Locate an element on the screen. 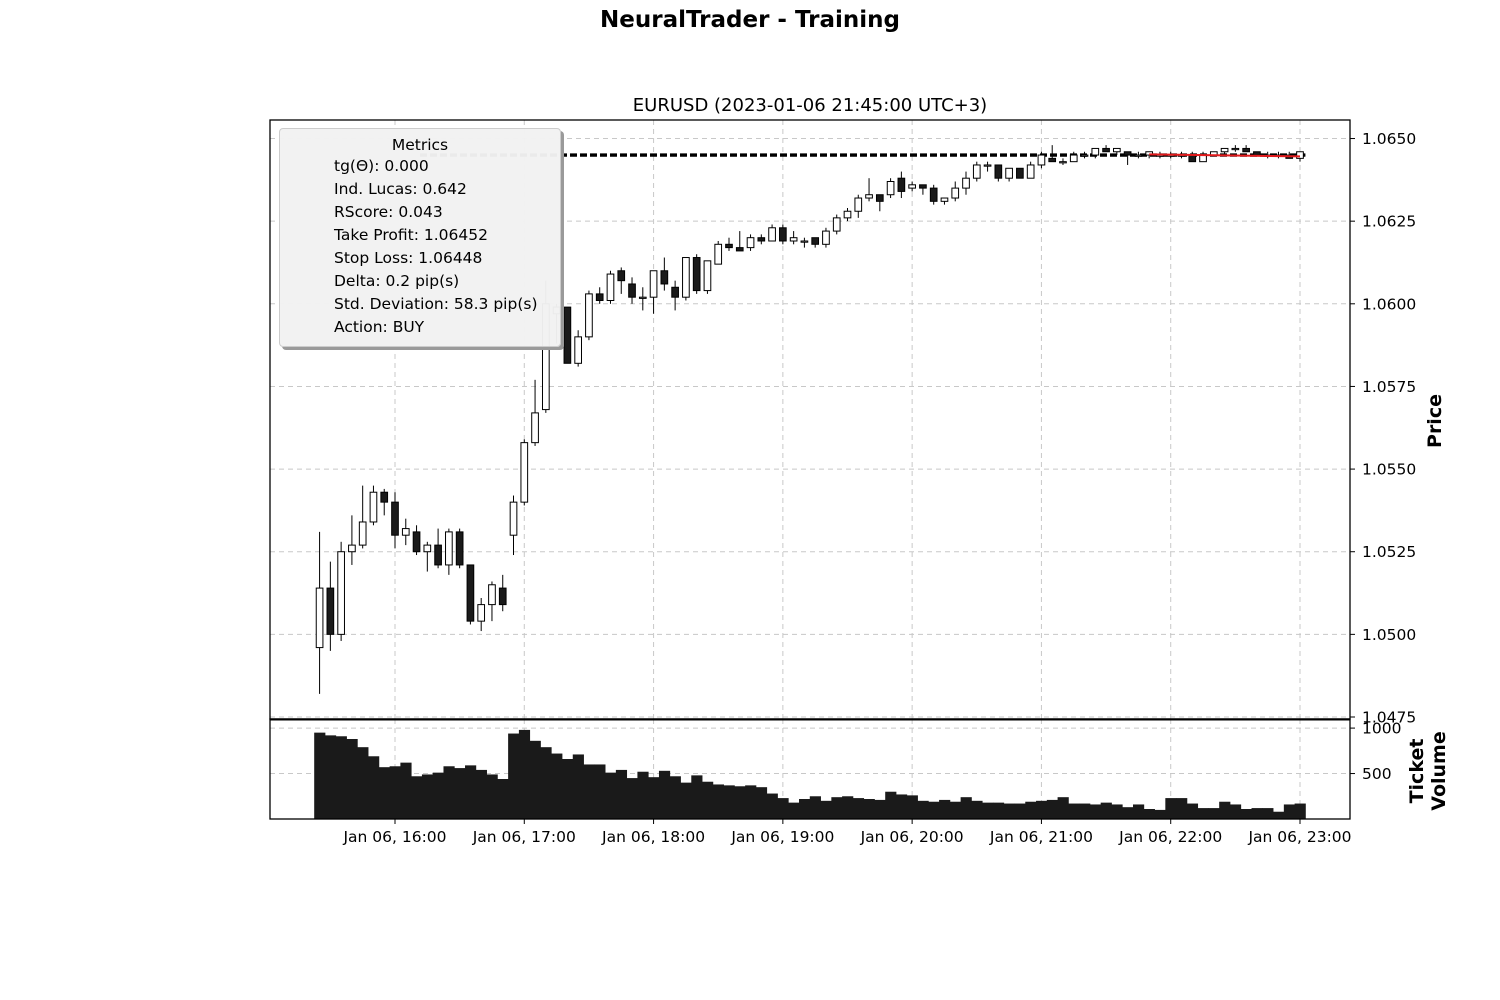 The height and width of the screenshot is (1000, 1500). volume-bars is located at coordinates (810, 774).